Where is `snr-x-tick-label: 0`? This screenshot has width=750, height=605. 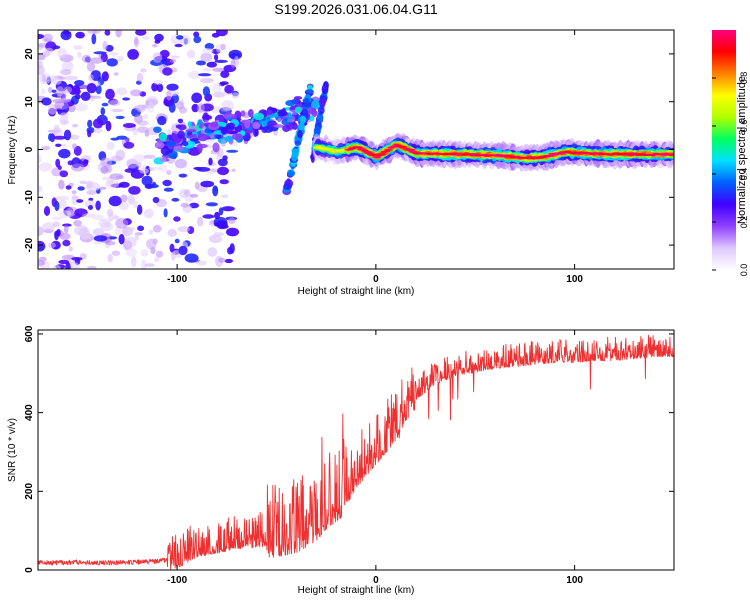 snr-x-tick-label: 0 is located at coordinates (376, 580).